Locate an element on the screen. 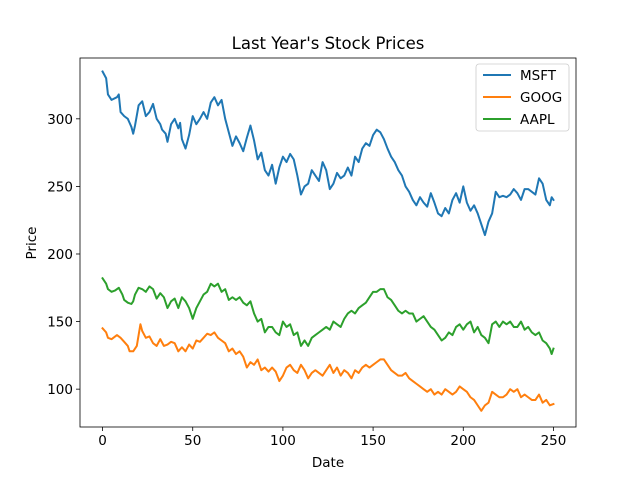  legend-label-goog: GOOG is located at coordinates (541, 98).